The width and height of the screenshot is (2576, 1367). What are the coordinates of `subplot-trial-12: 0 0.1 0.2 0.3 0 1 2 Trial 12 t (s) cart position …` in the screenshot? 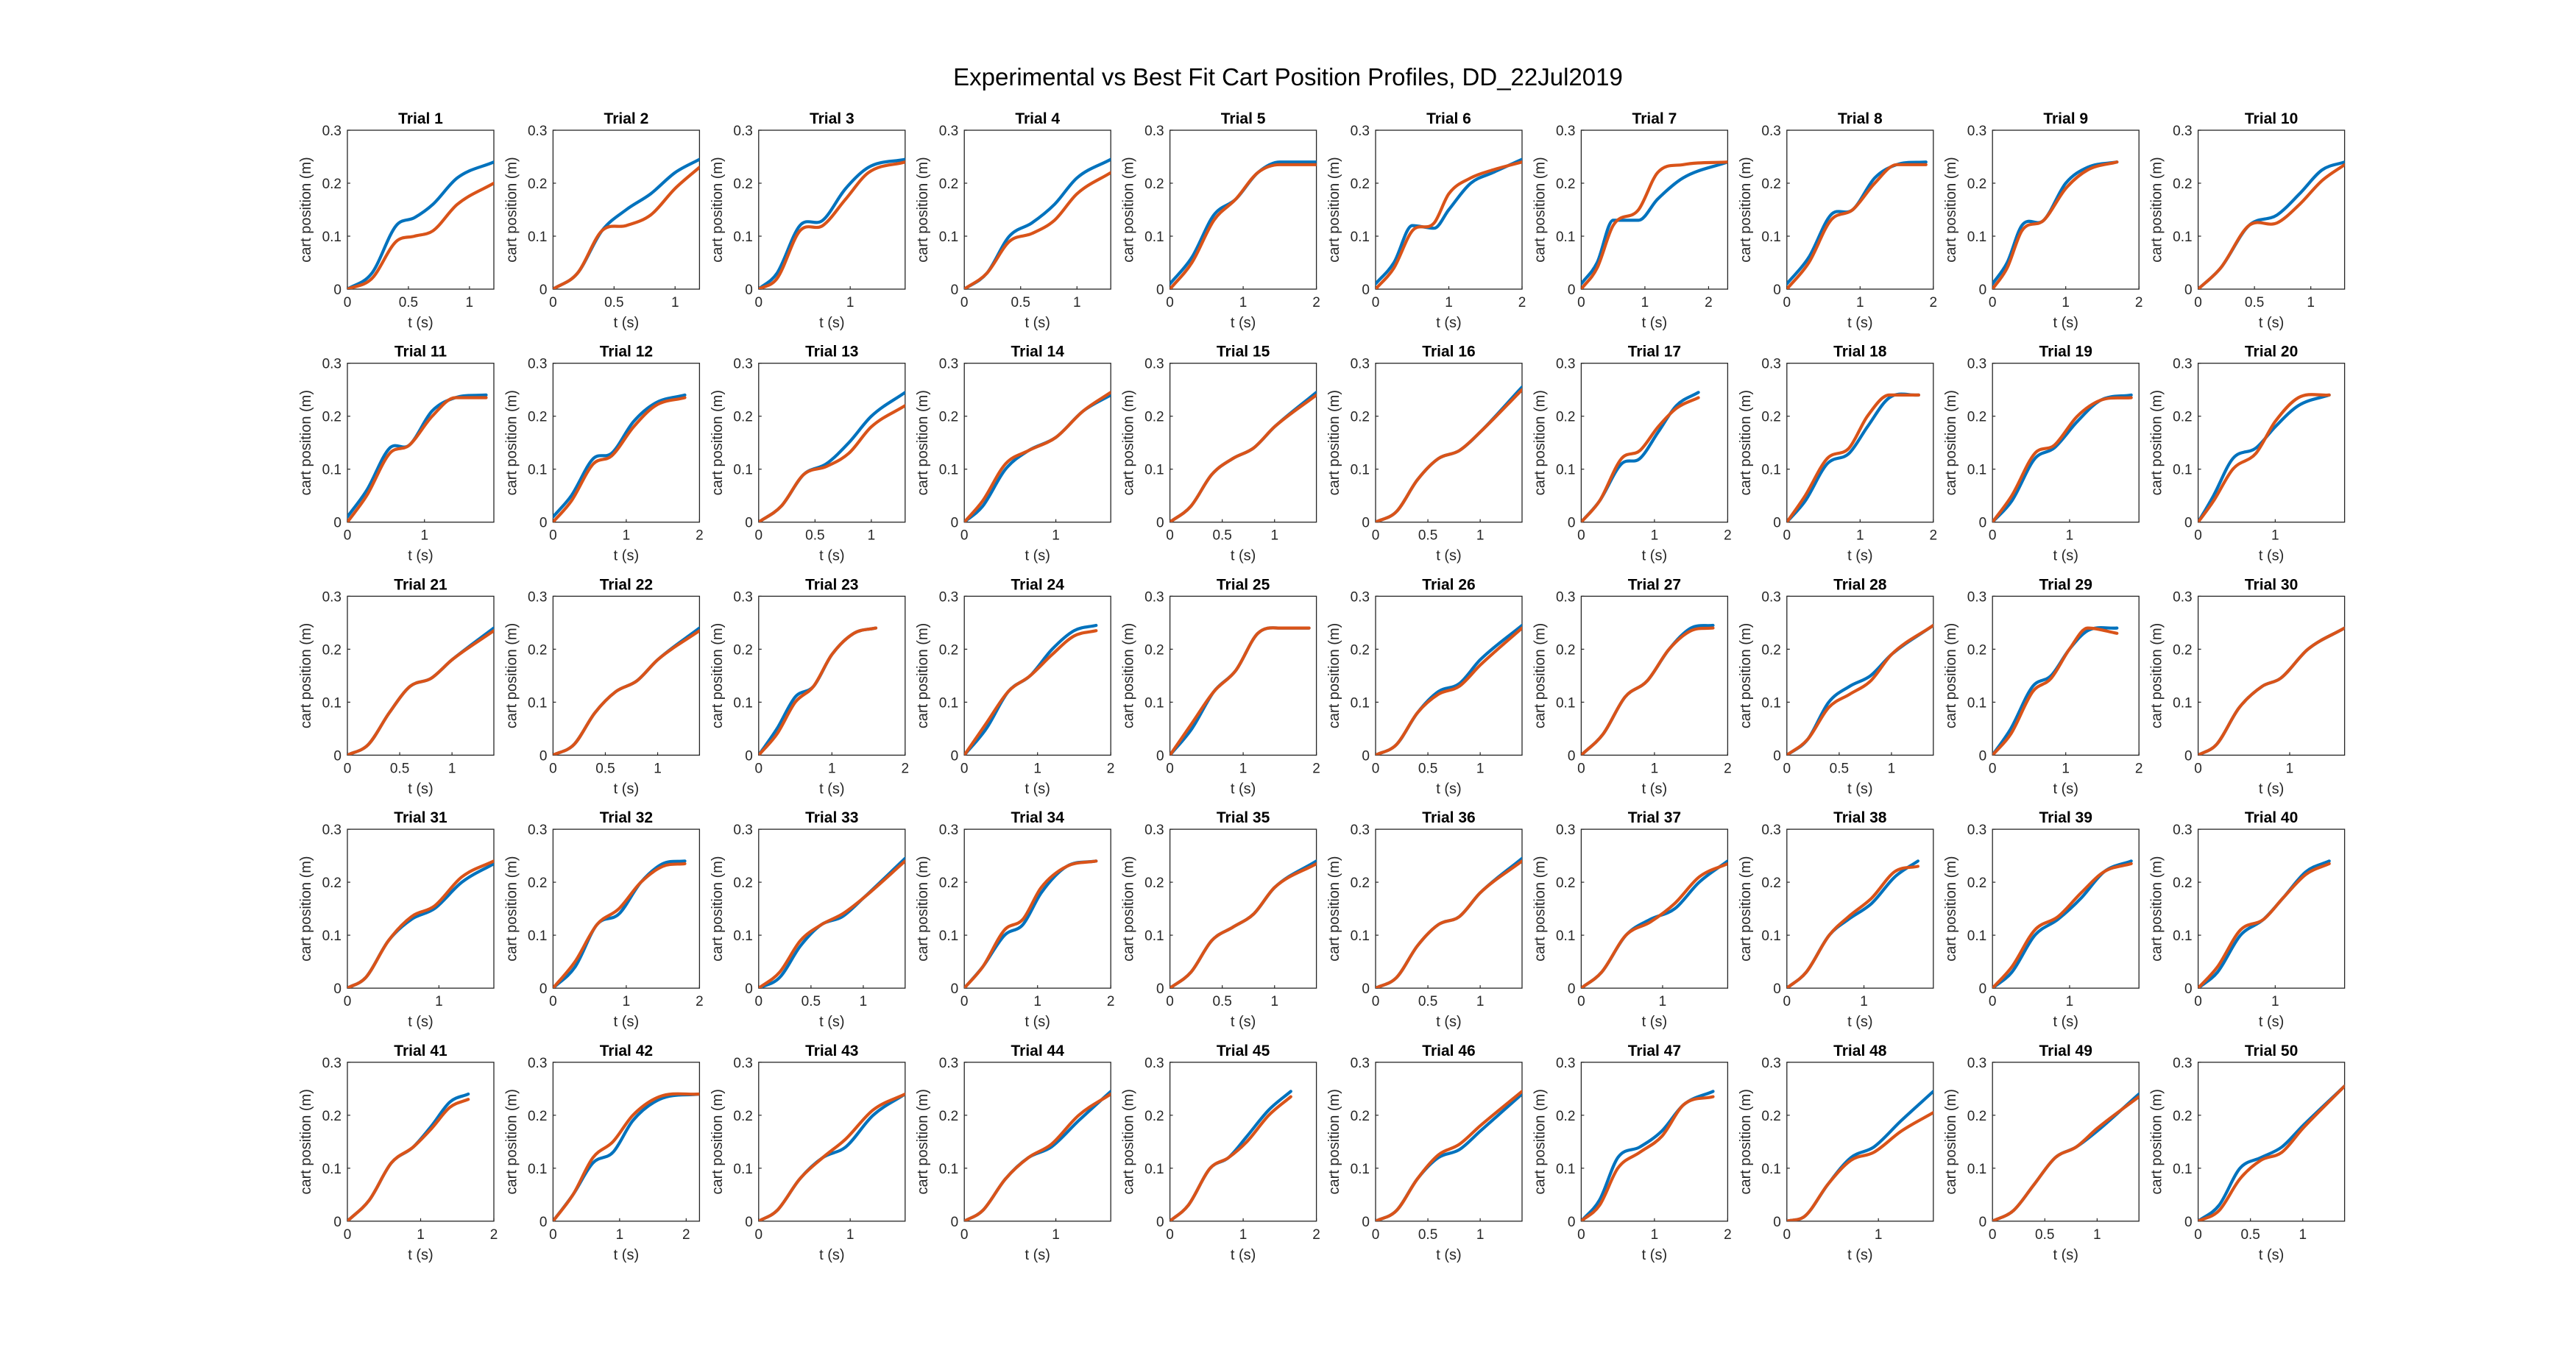 It's located at (603, 454).